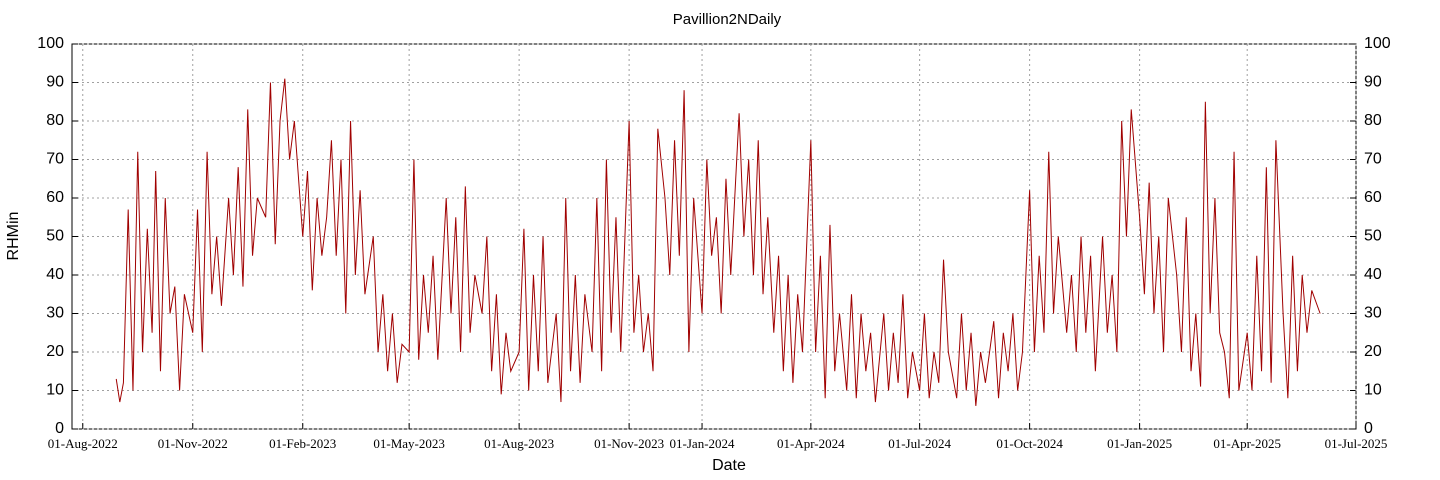 The image size is (1440, 480). I want to click on y2-tick-label: 50, so click(1373, 236).